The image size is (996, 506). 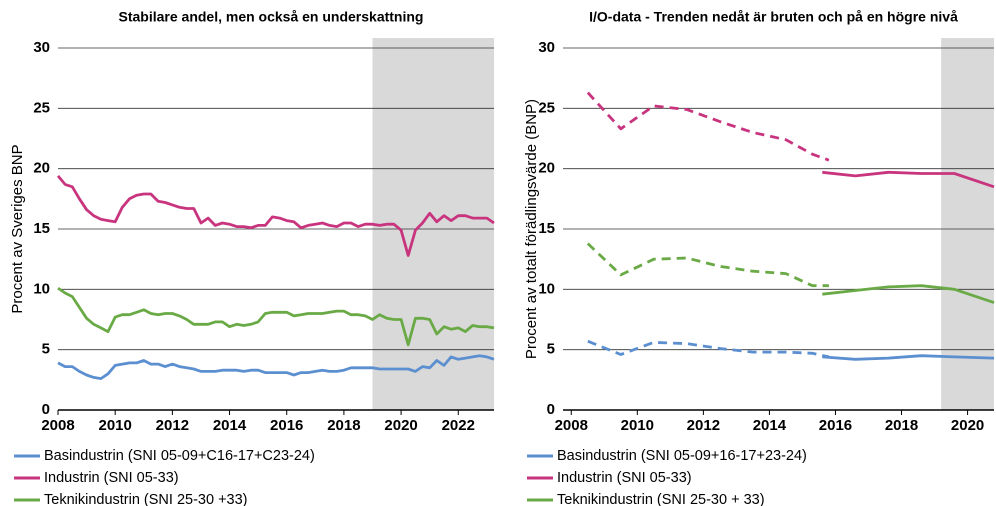 What do you see at coordinates (17, 228) in the screenshot?
I see `y-axis-label: Procent av Sveriges BNP` at bounding box center [17, 228].